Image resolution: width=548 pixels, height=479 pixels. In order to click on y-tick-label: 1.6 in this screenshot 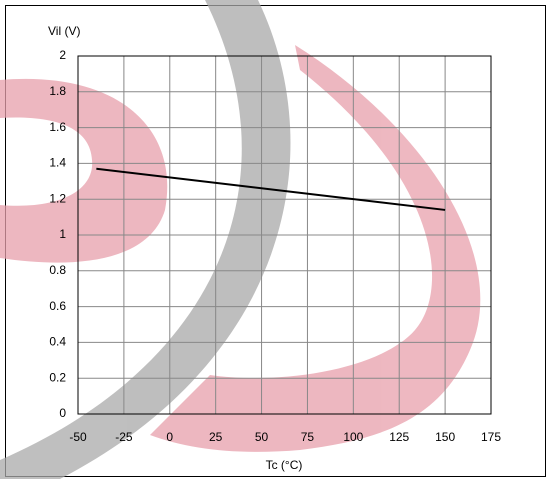, I will do `click(57, 127)`.